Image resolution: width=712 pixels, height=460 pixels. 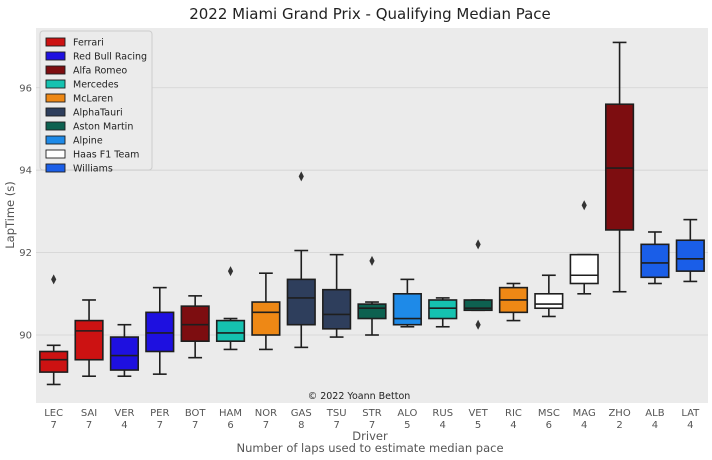 I want to click on legend-item: Mercedes, so click(x=82, y=85).